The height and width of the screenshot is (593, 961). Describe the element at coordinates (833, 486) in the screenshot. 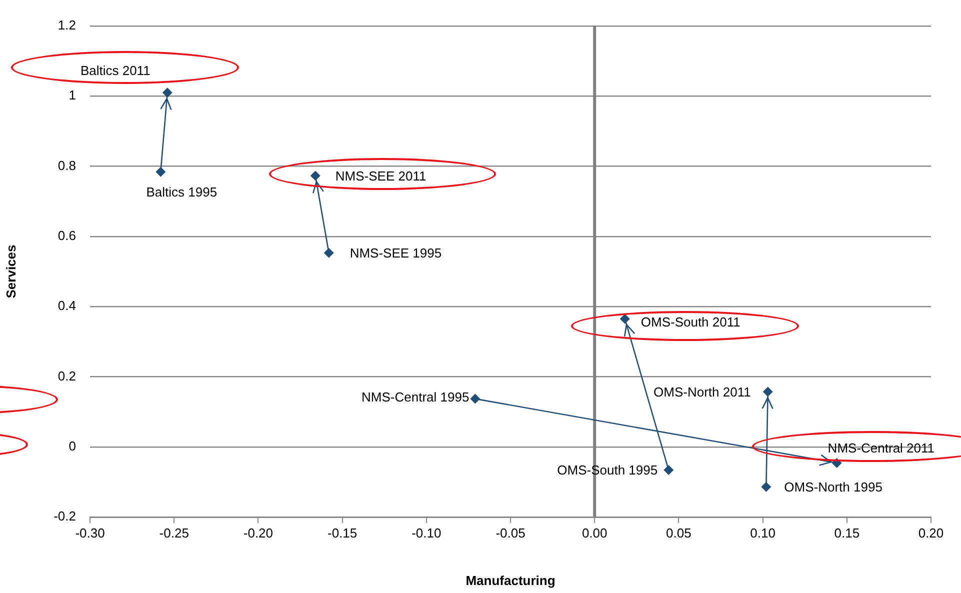

I see `annotation: OMS-North 1995` at that location.